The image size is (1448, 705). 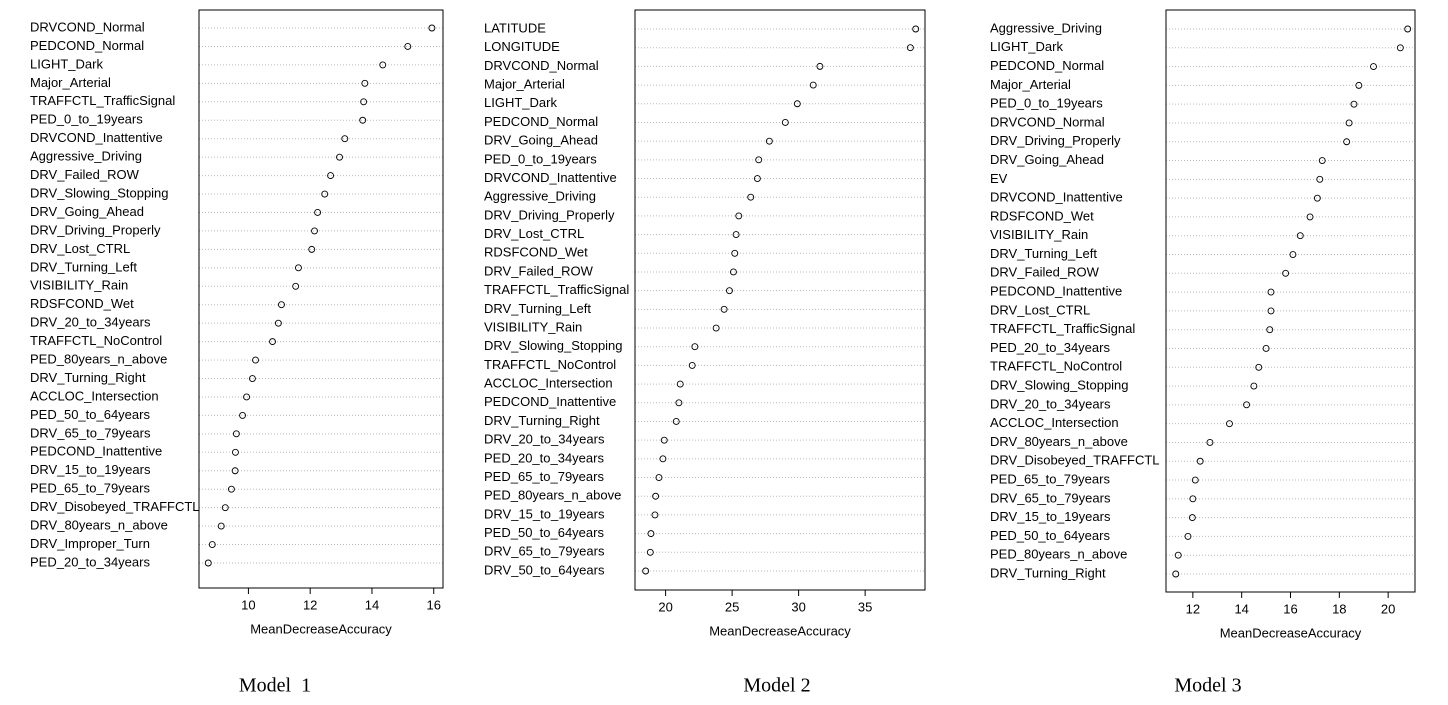 I want to click on model-caption: Model 1, so click(x=275, y=686).